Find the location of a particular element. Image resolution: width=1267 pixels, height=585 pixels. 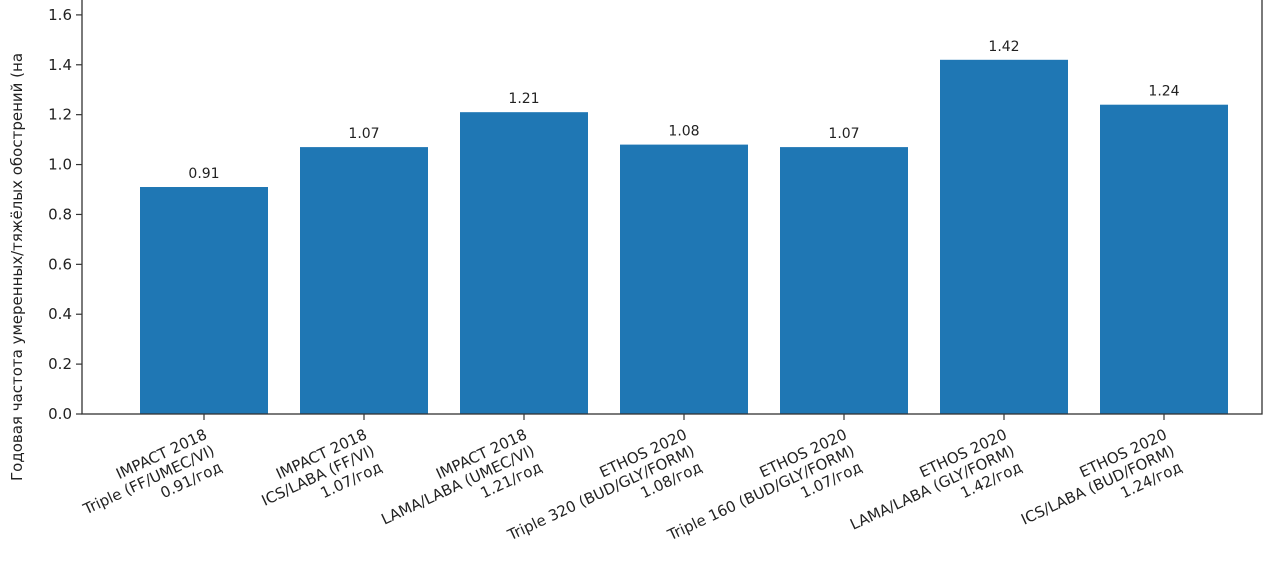

y-tick-label: 1.2 is located at coordinates (60, 115).